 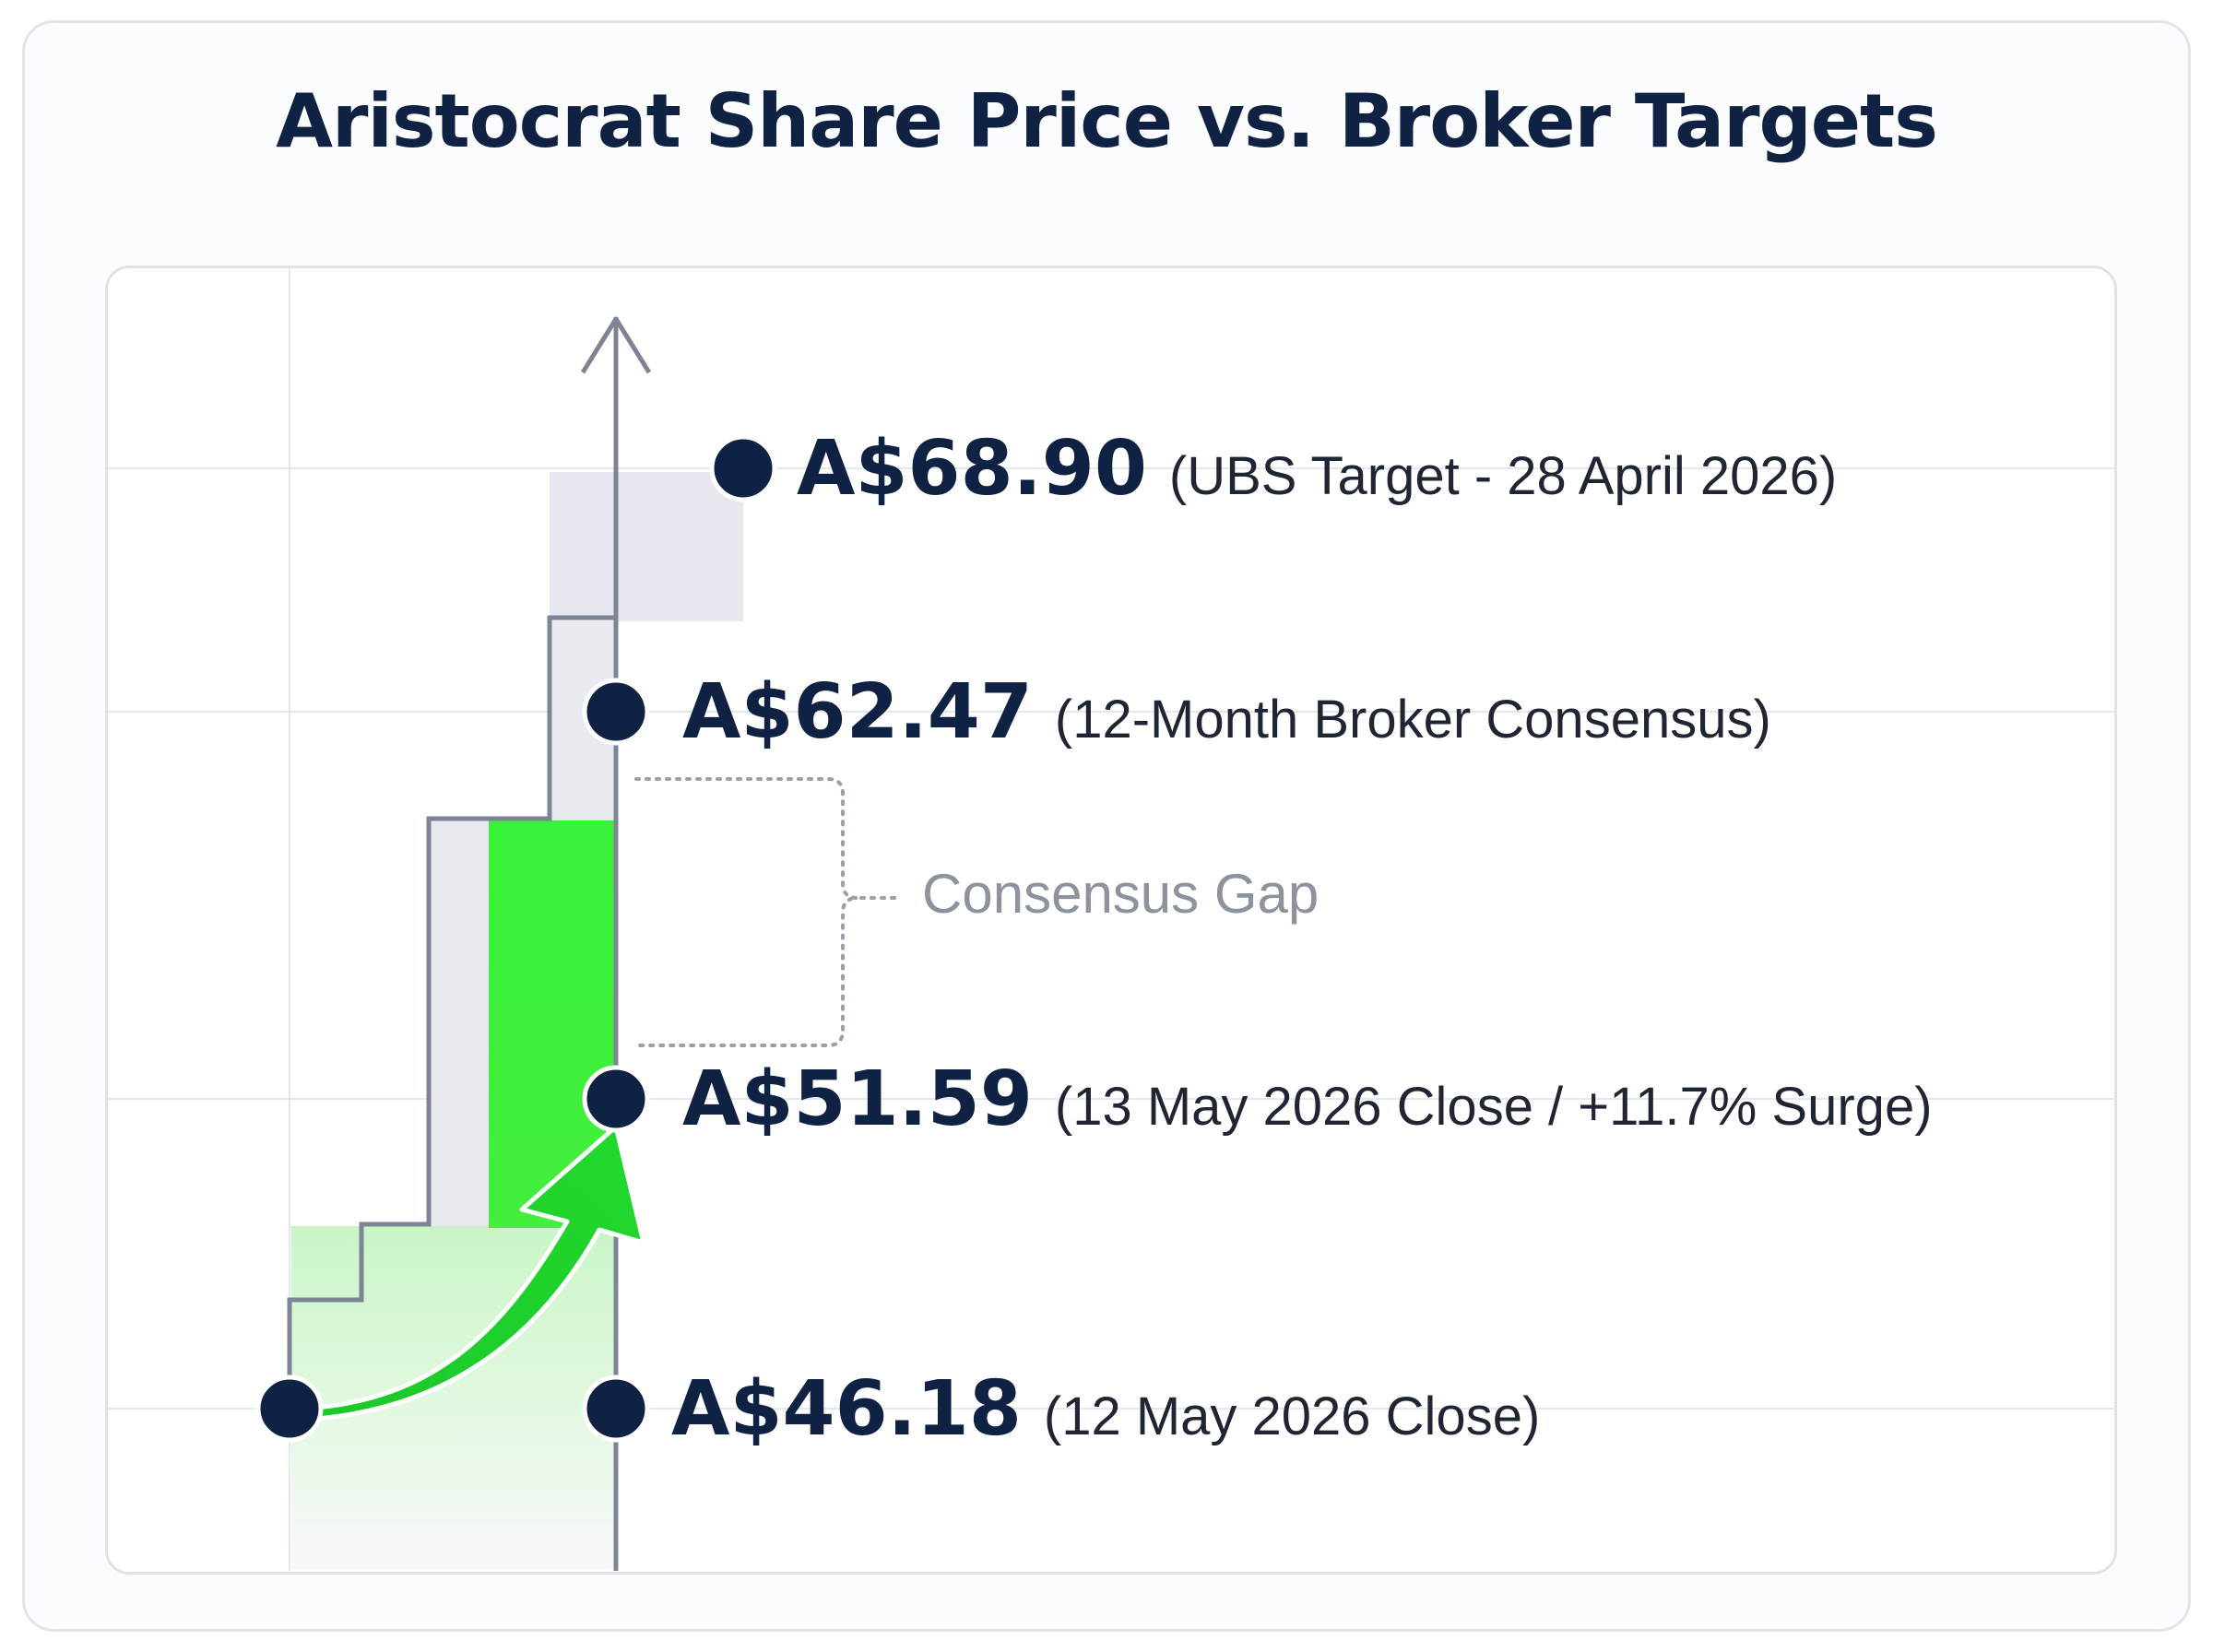 I want to click on data-label: A$62.47 (12-Month Broker Consensus), so click(x=1226, y=712).